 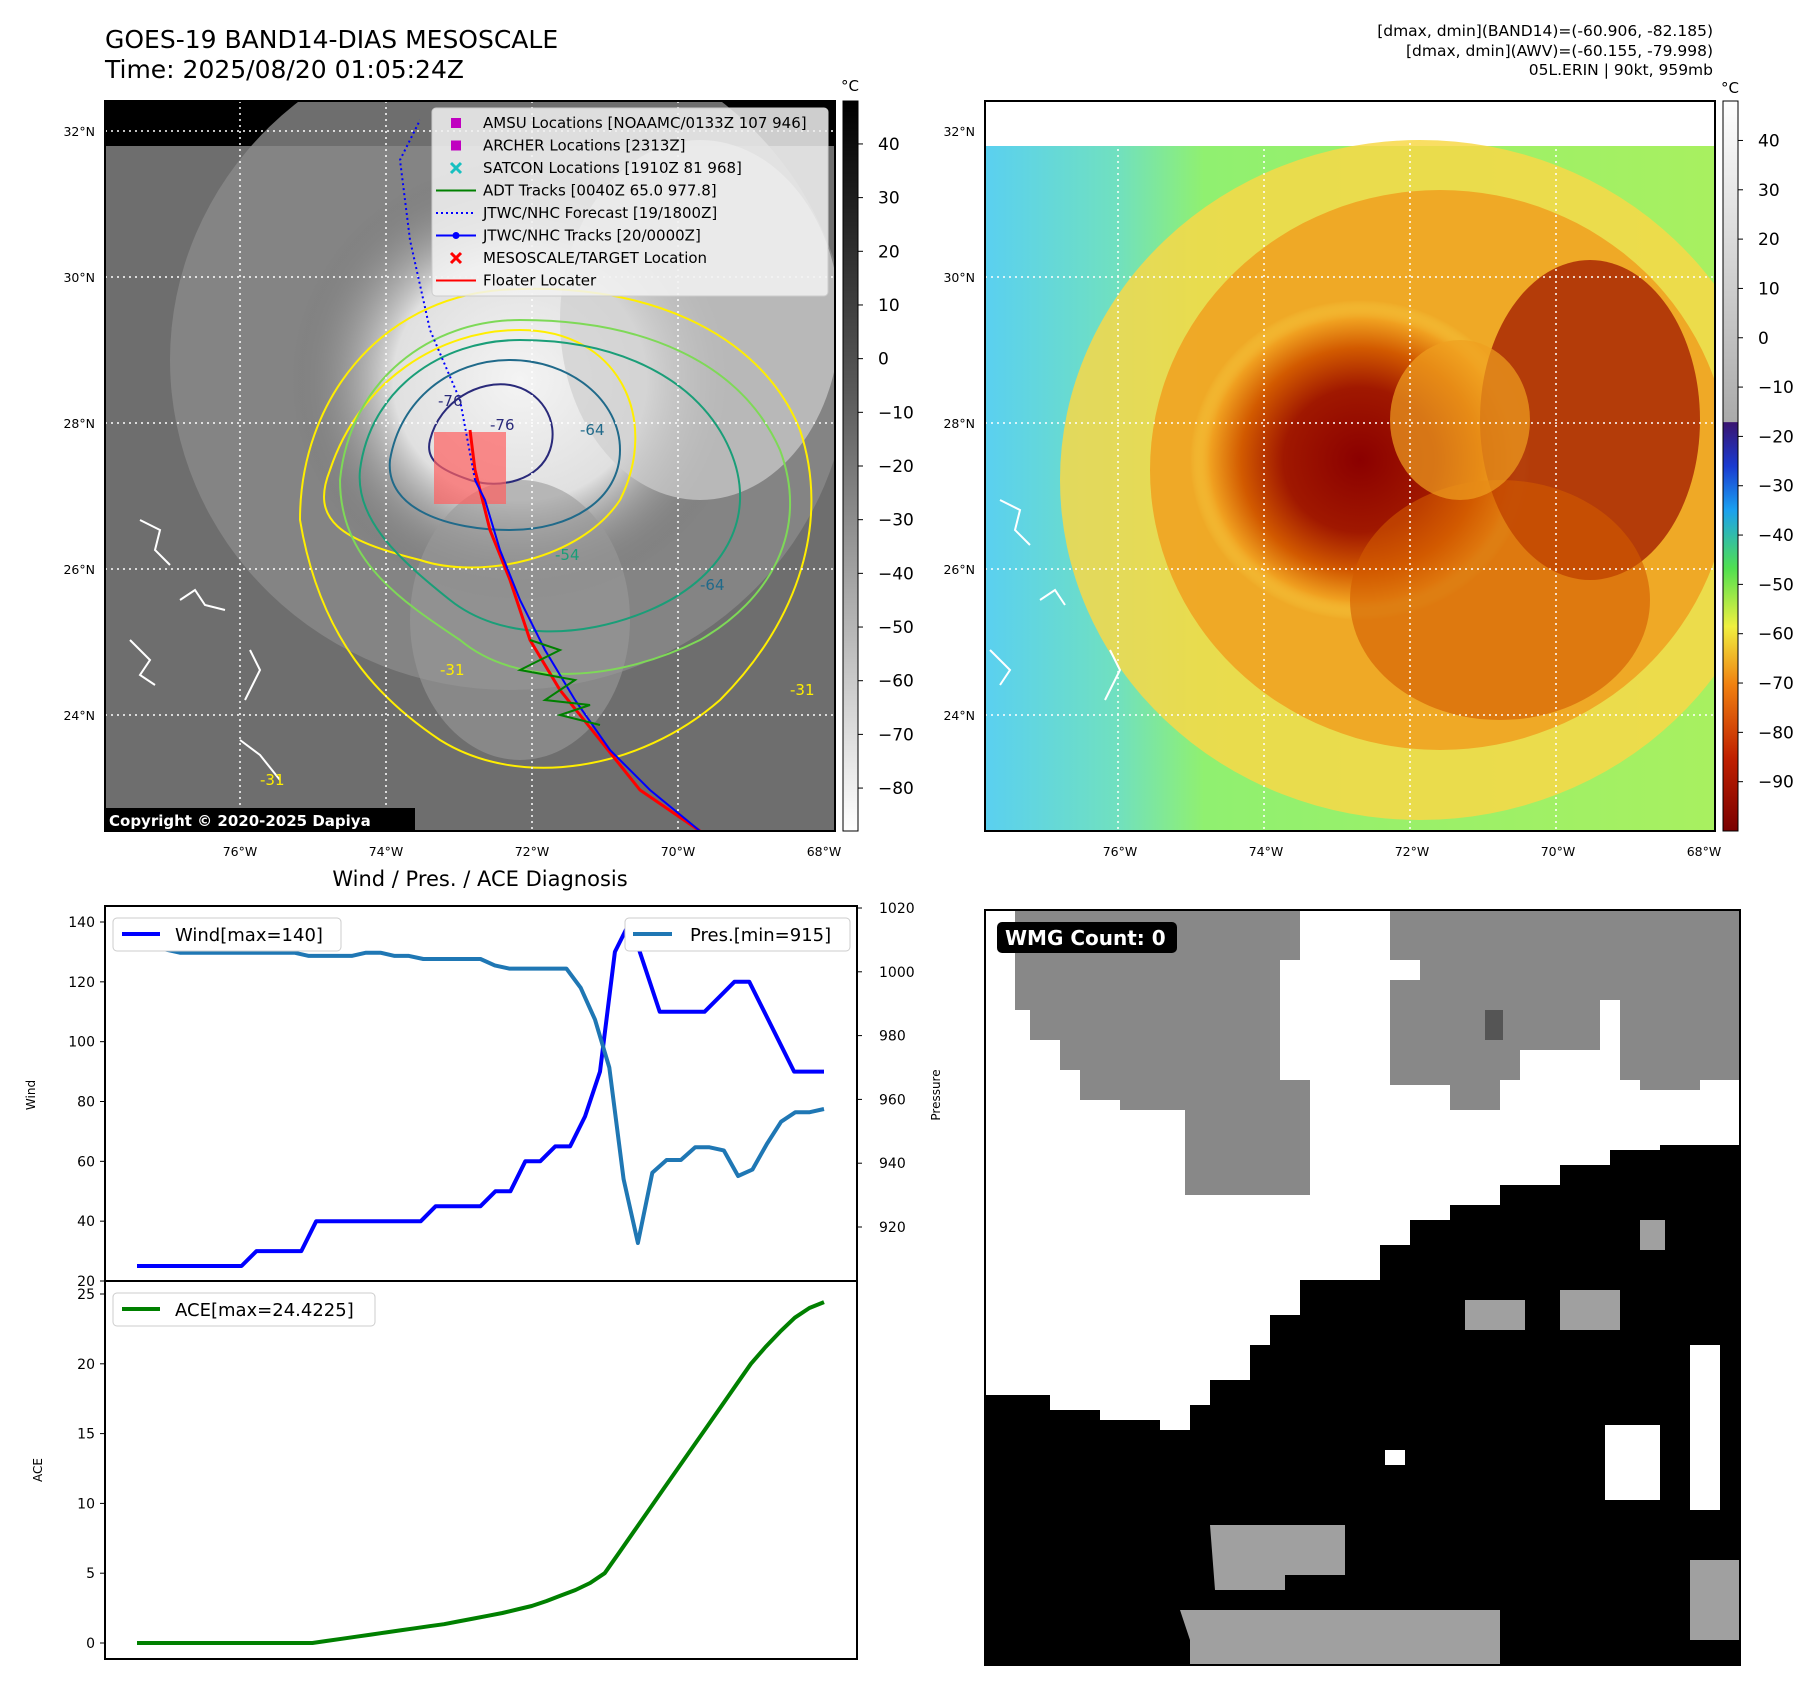 What do you see at coordinates (896, 628) in the screenshot?
I see `ir-colorbar-tick-label: −50` at bounding box center [896, 628].